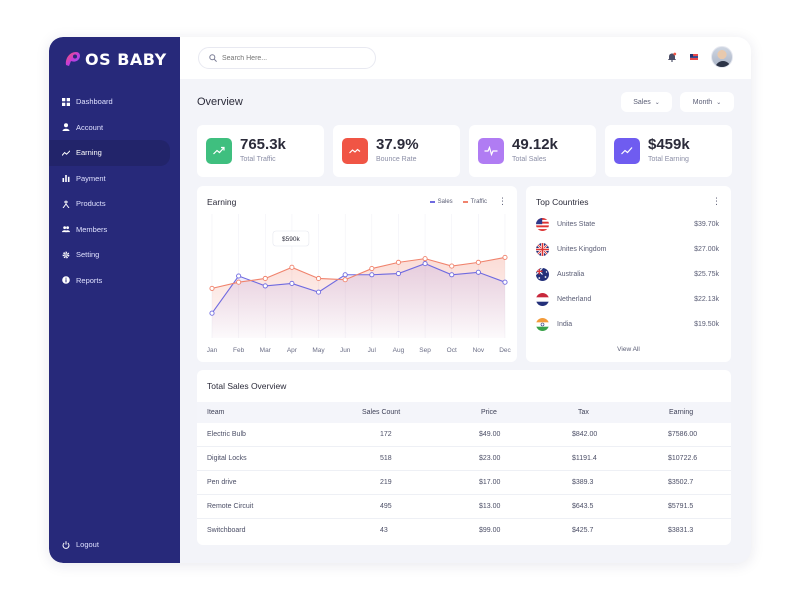  I want to click on uk-flag-icon, so click(542, 249).